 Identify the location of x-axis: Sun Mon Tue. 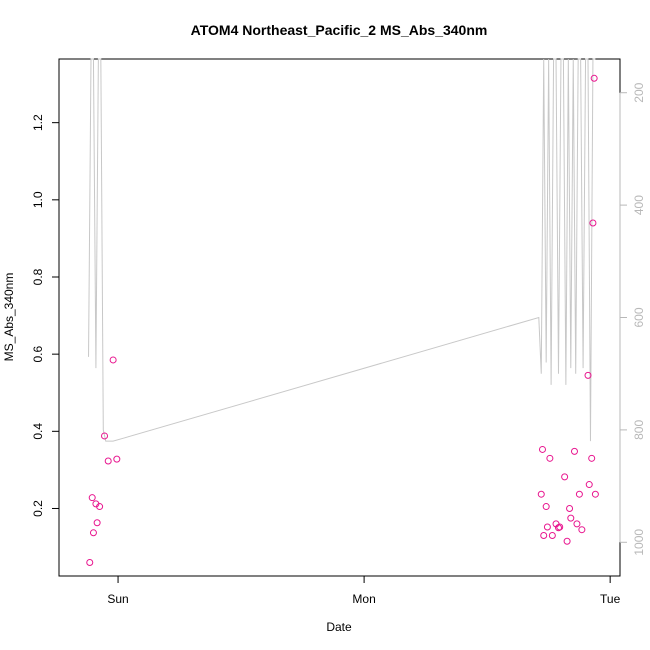
(364, 590).